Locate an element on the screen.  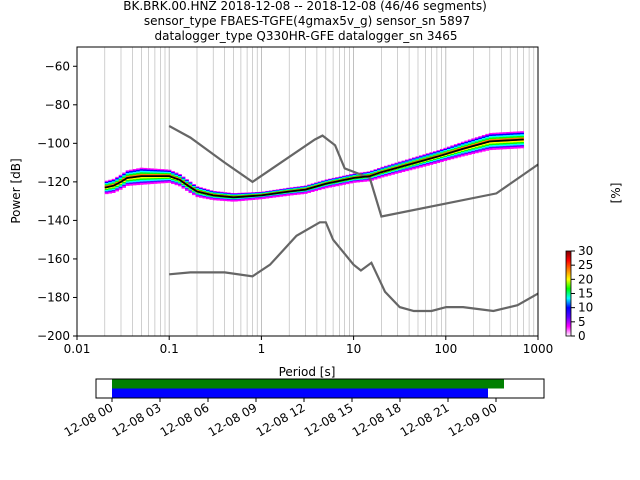
colorbar-tick-label: 20 is located at coordinates (585, 279).